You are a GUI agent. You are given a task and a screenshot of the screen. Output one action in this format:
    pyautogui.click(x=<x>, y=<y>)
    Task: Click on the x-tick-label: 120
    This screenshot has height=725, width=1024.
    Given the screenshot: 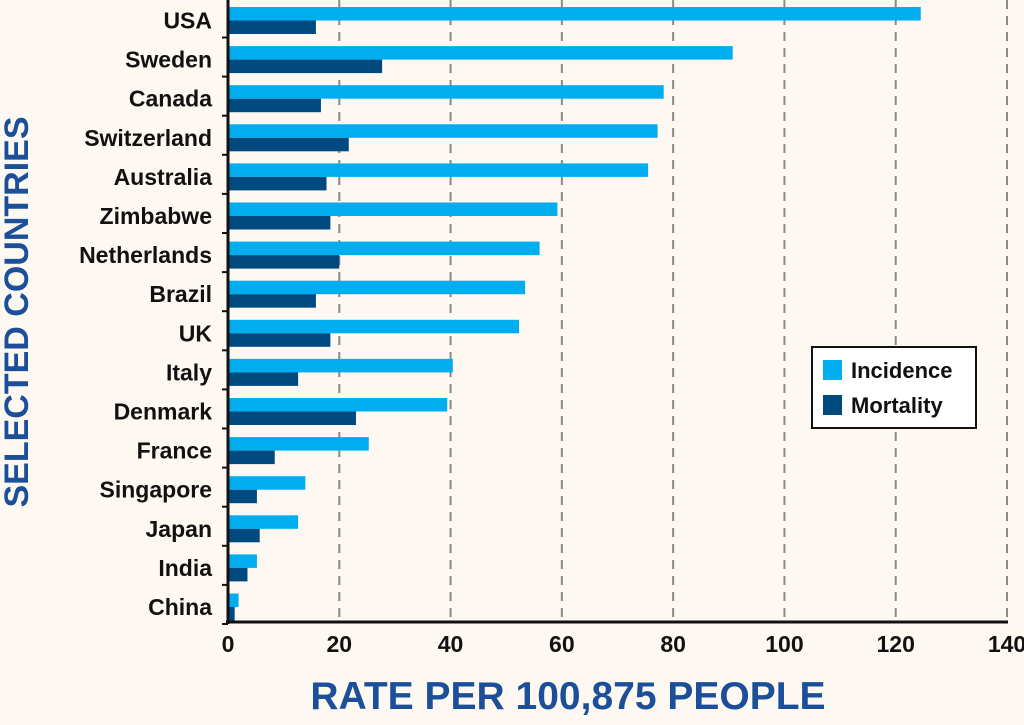 What is the action you would take?
    pyautogui.click(x=896, y=644)
    